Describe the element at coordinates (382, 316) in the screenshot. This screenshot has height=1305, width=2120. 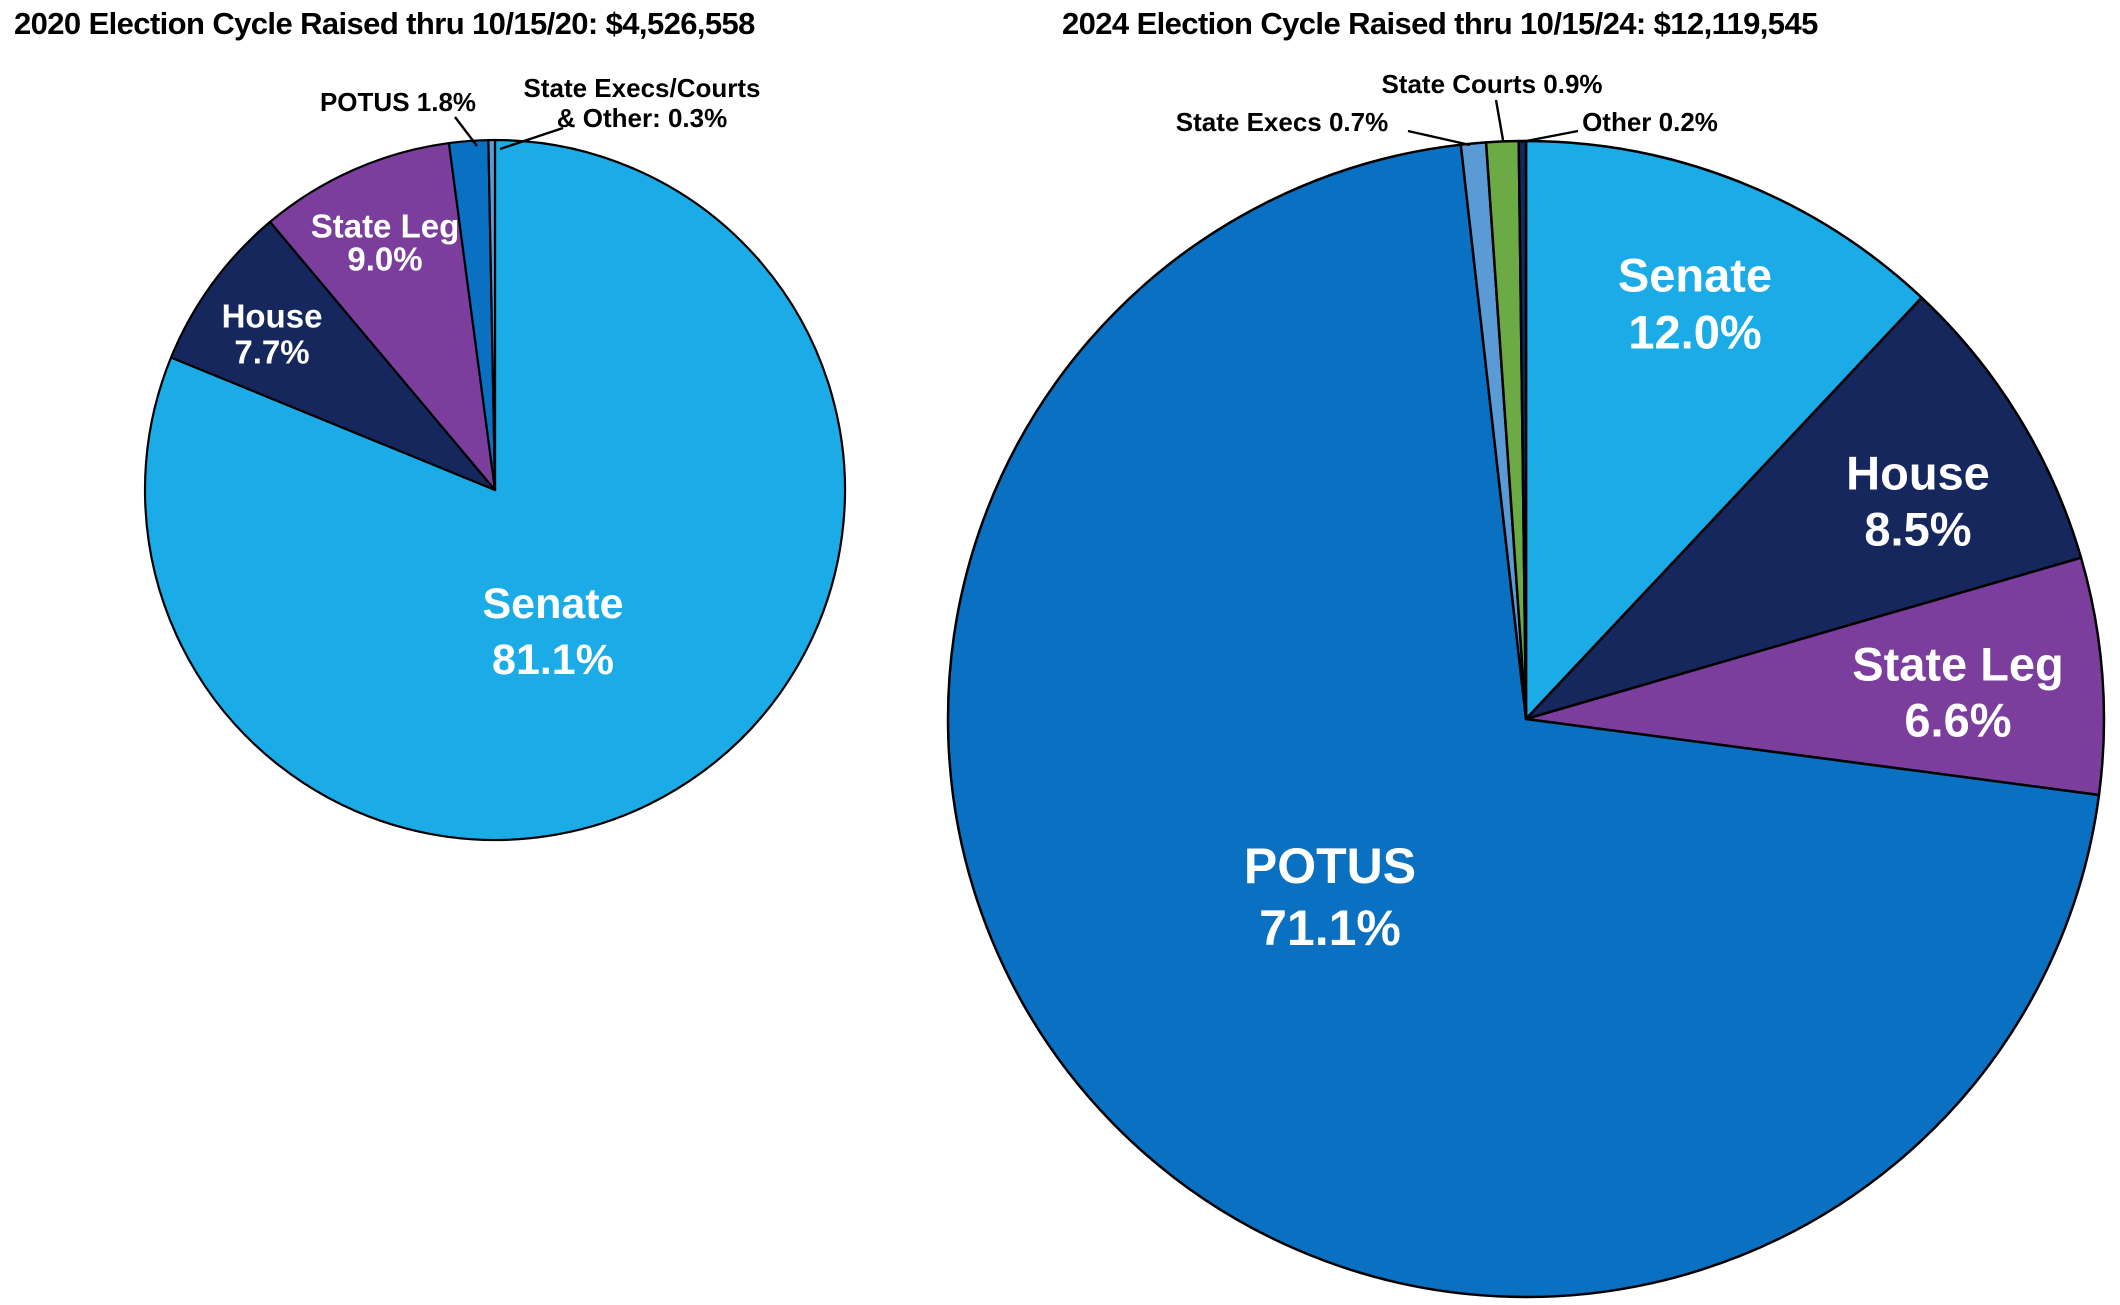
I see `pie-2020-slice-state-leg` at that location.